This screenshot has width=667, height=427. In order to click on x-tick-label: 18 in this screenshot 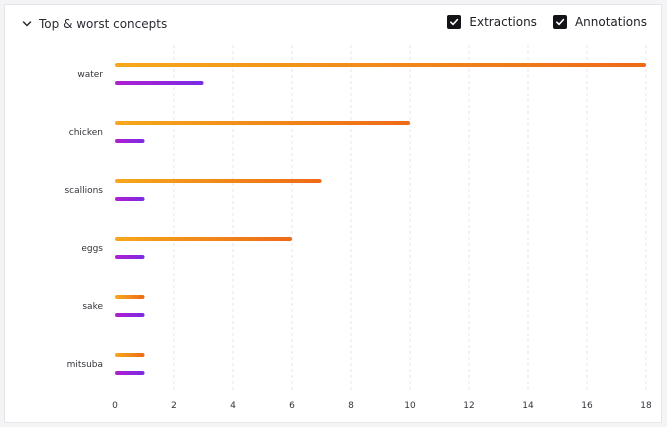, I will do `click(646, 406)`.